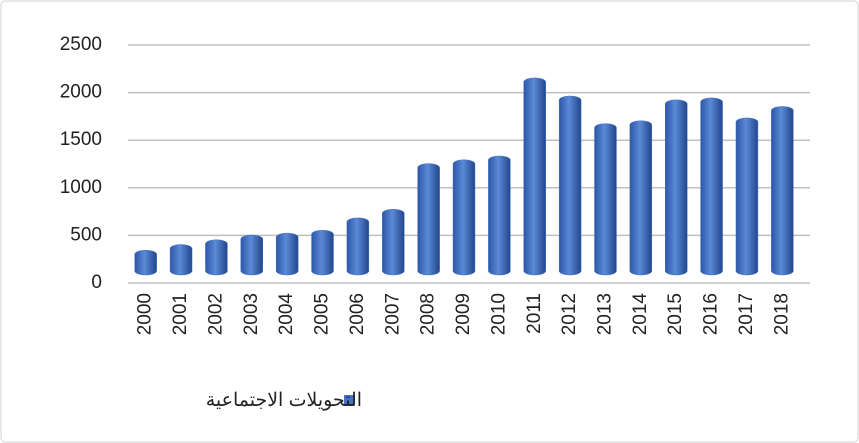 This screenshot has width=859, height=443. Describe the element at coordinates (675, 314) in the screenshot. I see `x-tick-label: 2015` at that location.